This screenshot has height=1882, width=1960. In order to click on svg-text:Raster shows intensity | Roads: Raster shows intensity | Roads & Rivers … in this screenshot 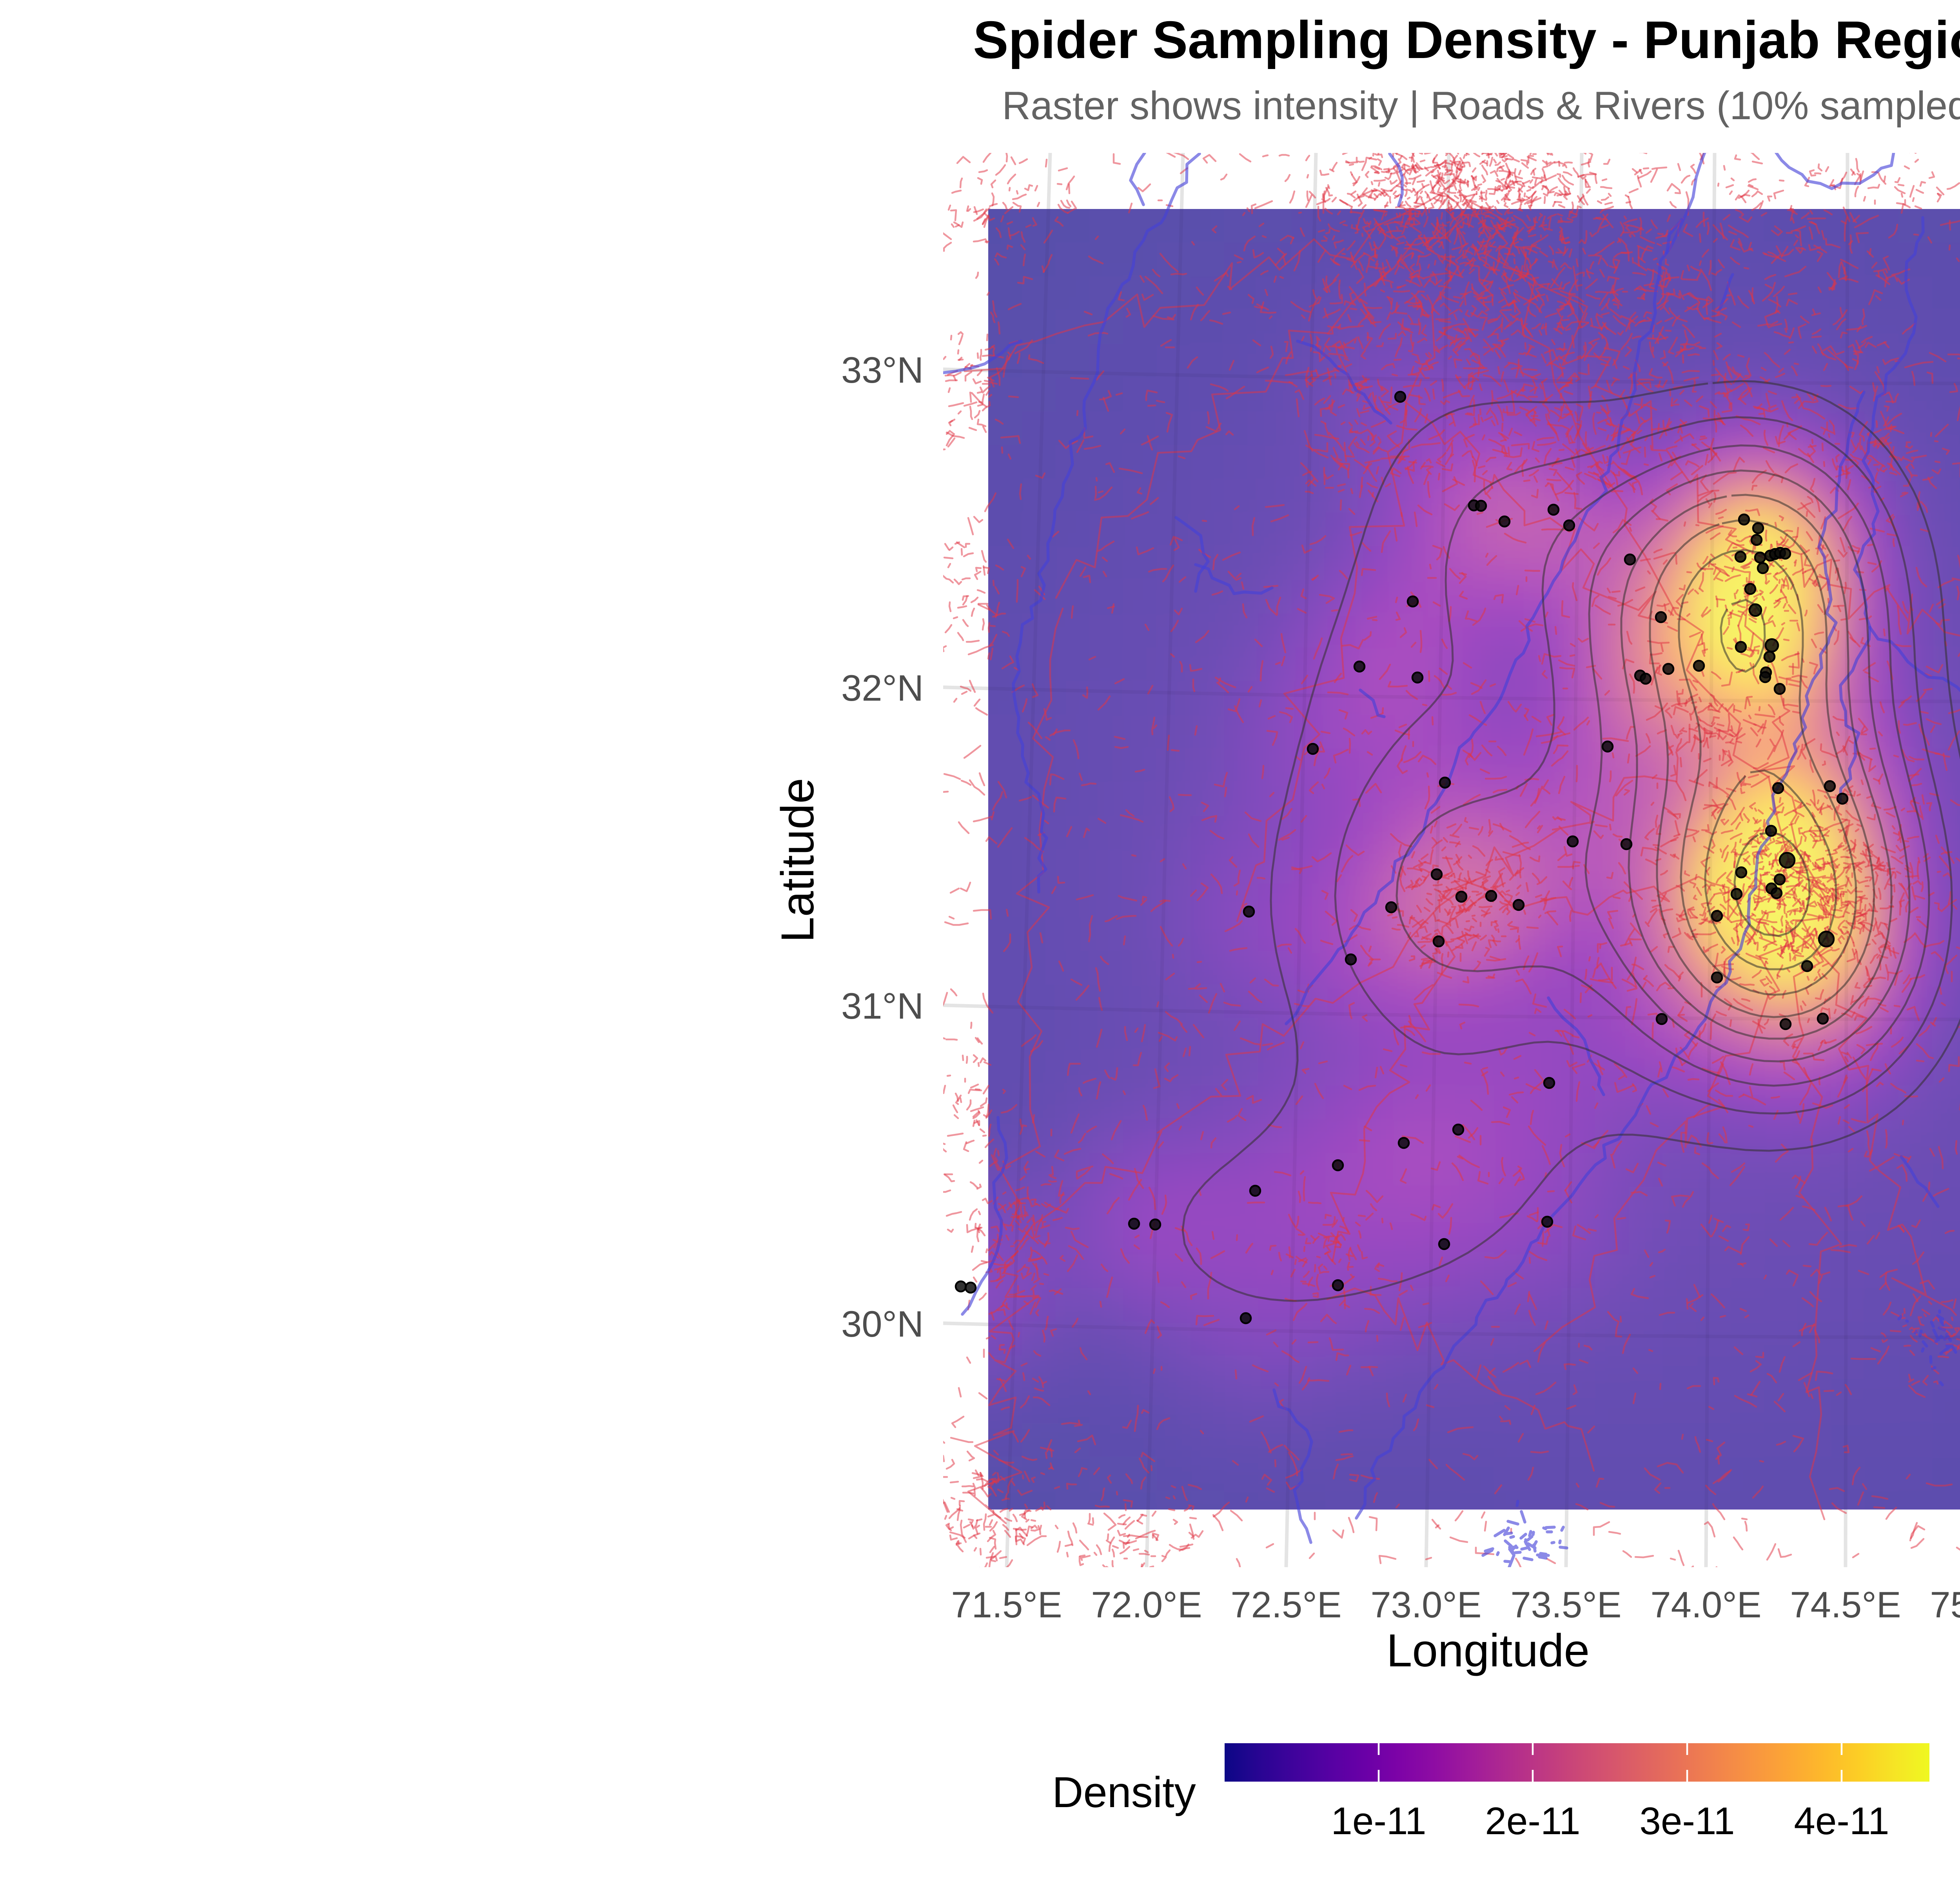, I will do `click(1481, 106)`.